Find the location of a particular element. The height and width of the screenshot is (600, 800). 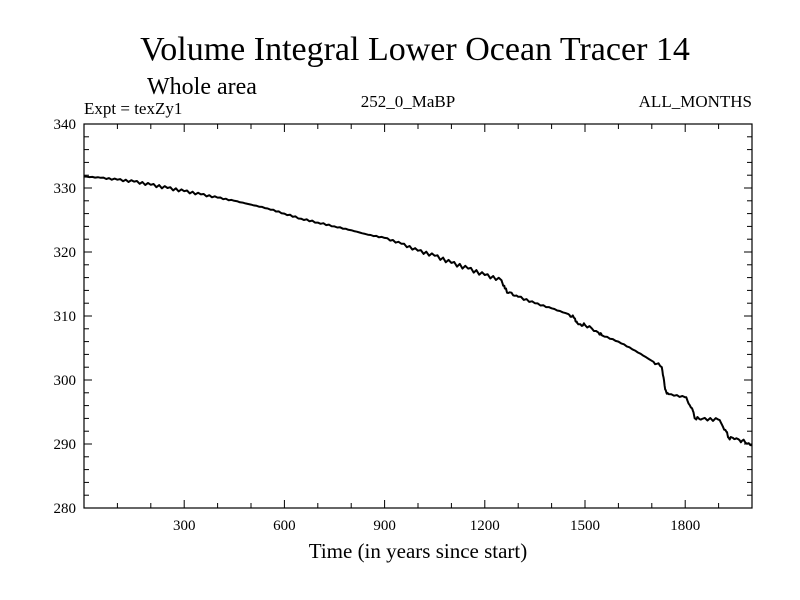

x-tick-label: 900 is located at coordinates (384, 526).